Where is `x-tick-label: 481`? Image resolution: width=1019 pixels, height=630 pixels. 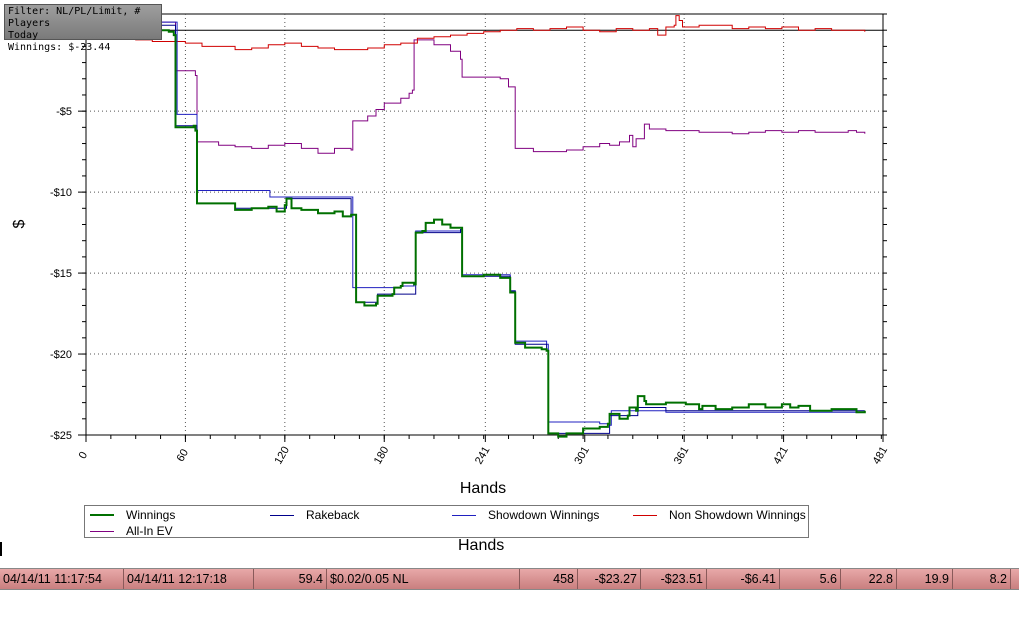 x-tick-label: 481 is located at coordinates (881, 456).